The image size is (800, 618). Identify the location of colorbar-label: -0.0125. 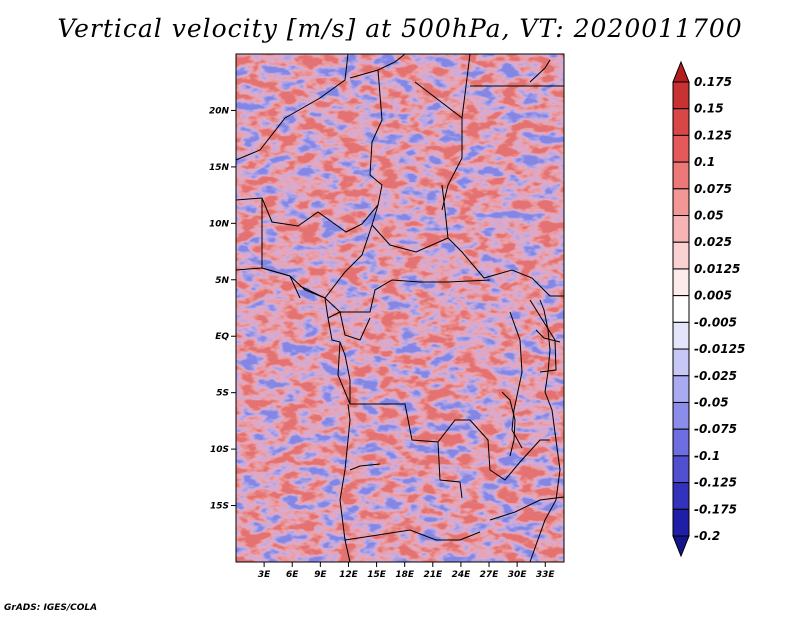
(719, 349).